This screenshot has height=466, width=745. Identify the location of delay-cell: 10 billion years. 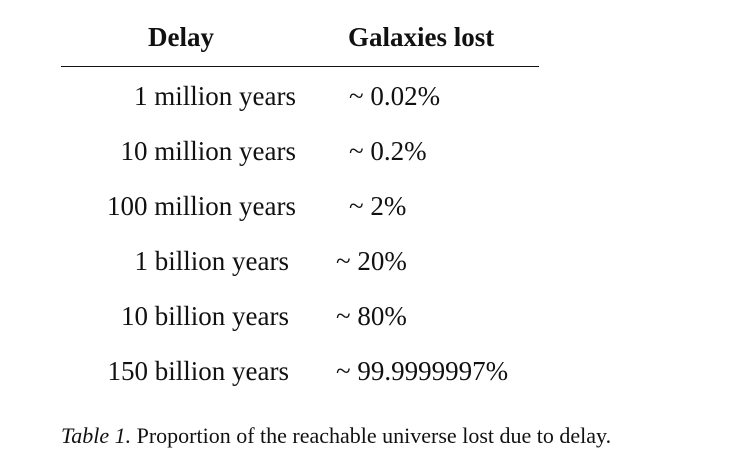
(205, 316).